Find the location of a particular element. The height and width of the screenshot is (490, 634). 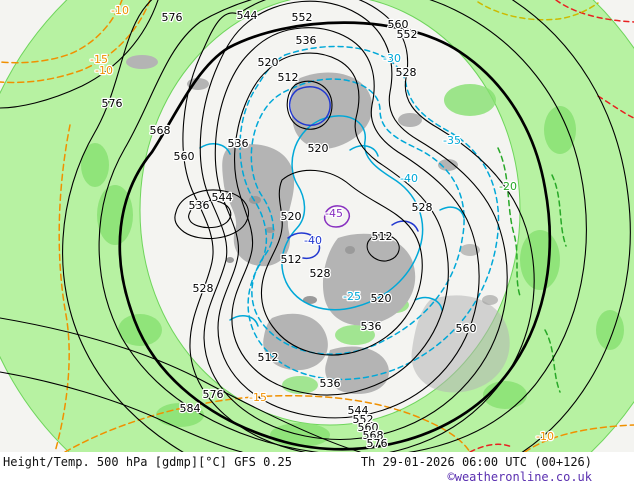

height-contour-576-nw is located at coordinates (79, 54).